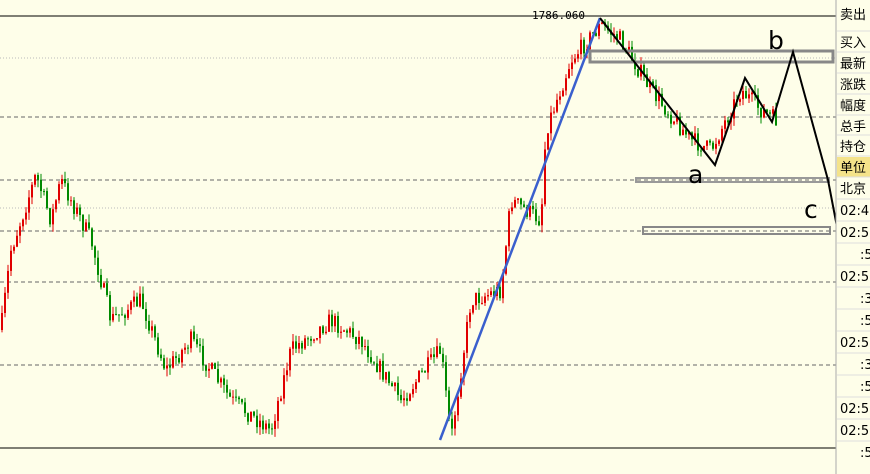 Image resolution: width=870 pixels, height=474 pixels. What do you see at coordinates (853, 127) in the screenshot?
I see `side-panel-item: 总手` at bounding box center [853, 127].